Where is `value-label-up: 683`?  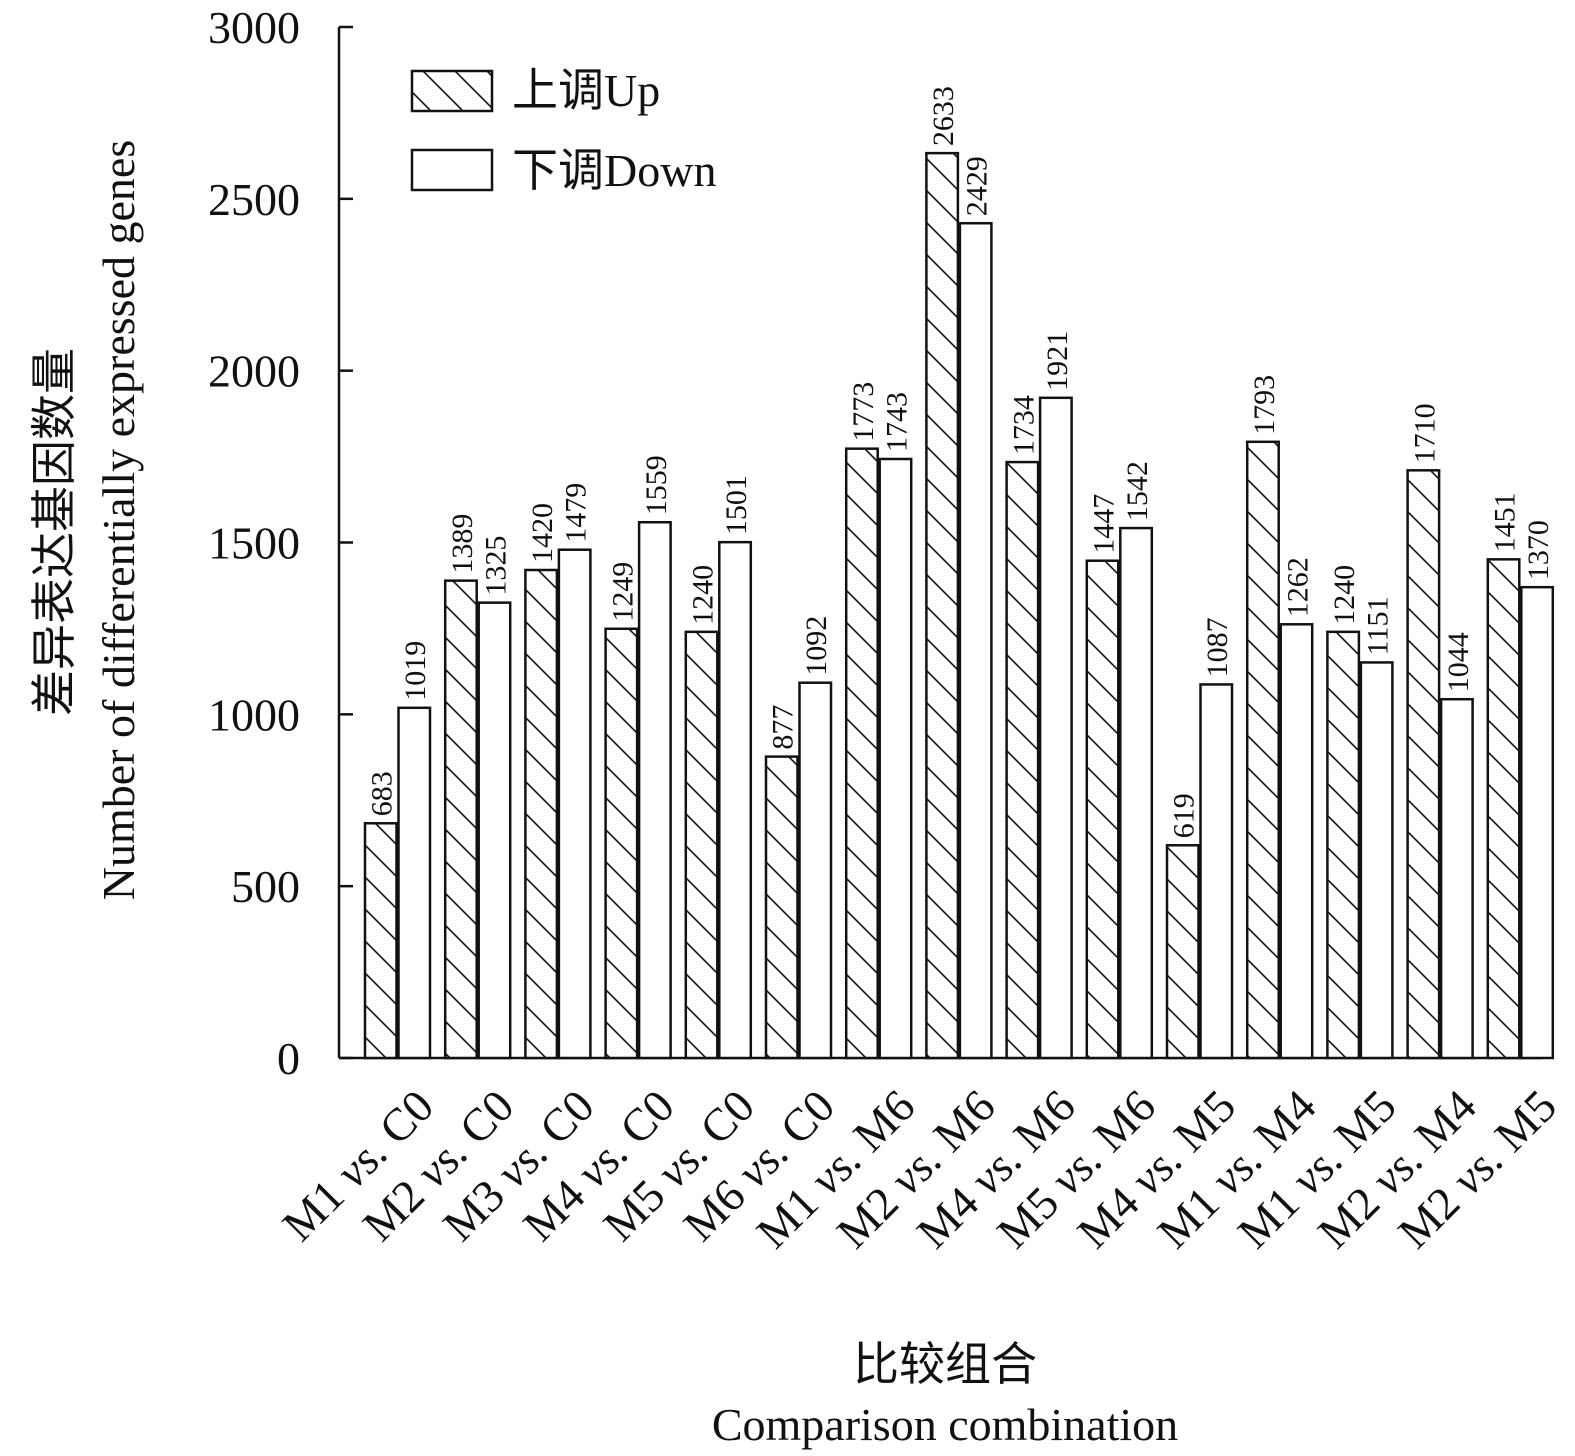
value-label-up: 683 is located at coordinates (382, 793).